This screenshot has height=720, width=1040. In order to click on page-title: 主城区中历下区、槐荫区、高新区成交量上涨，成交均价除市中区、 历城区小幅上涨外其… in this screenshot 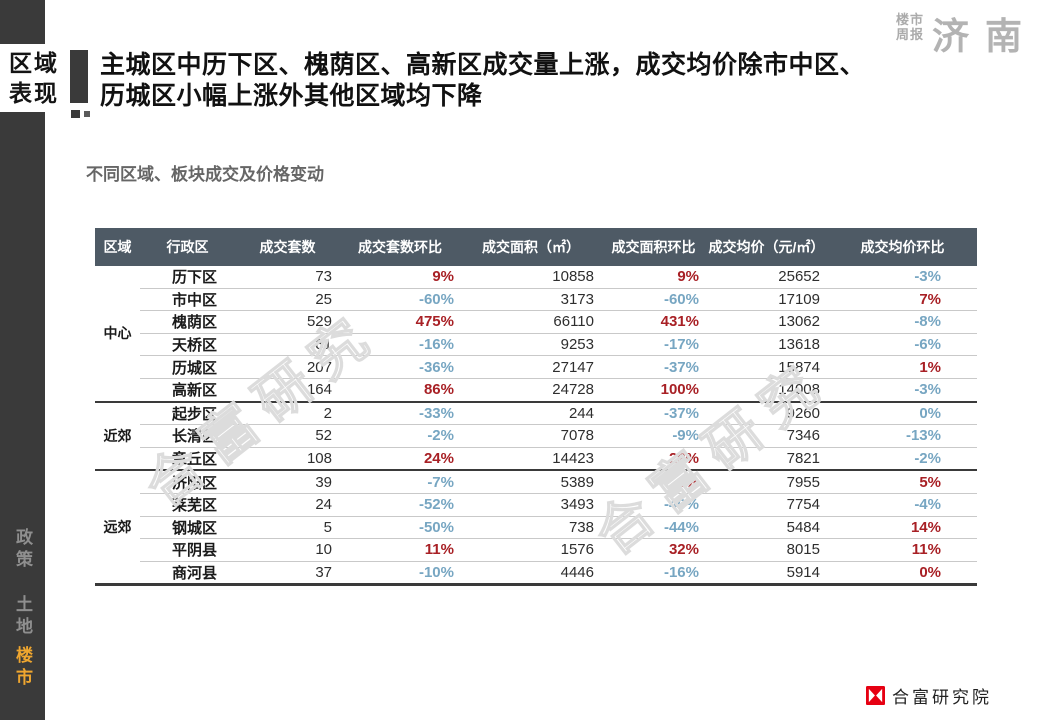, I will do `click(550, 81)`.